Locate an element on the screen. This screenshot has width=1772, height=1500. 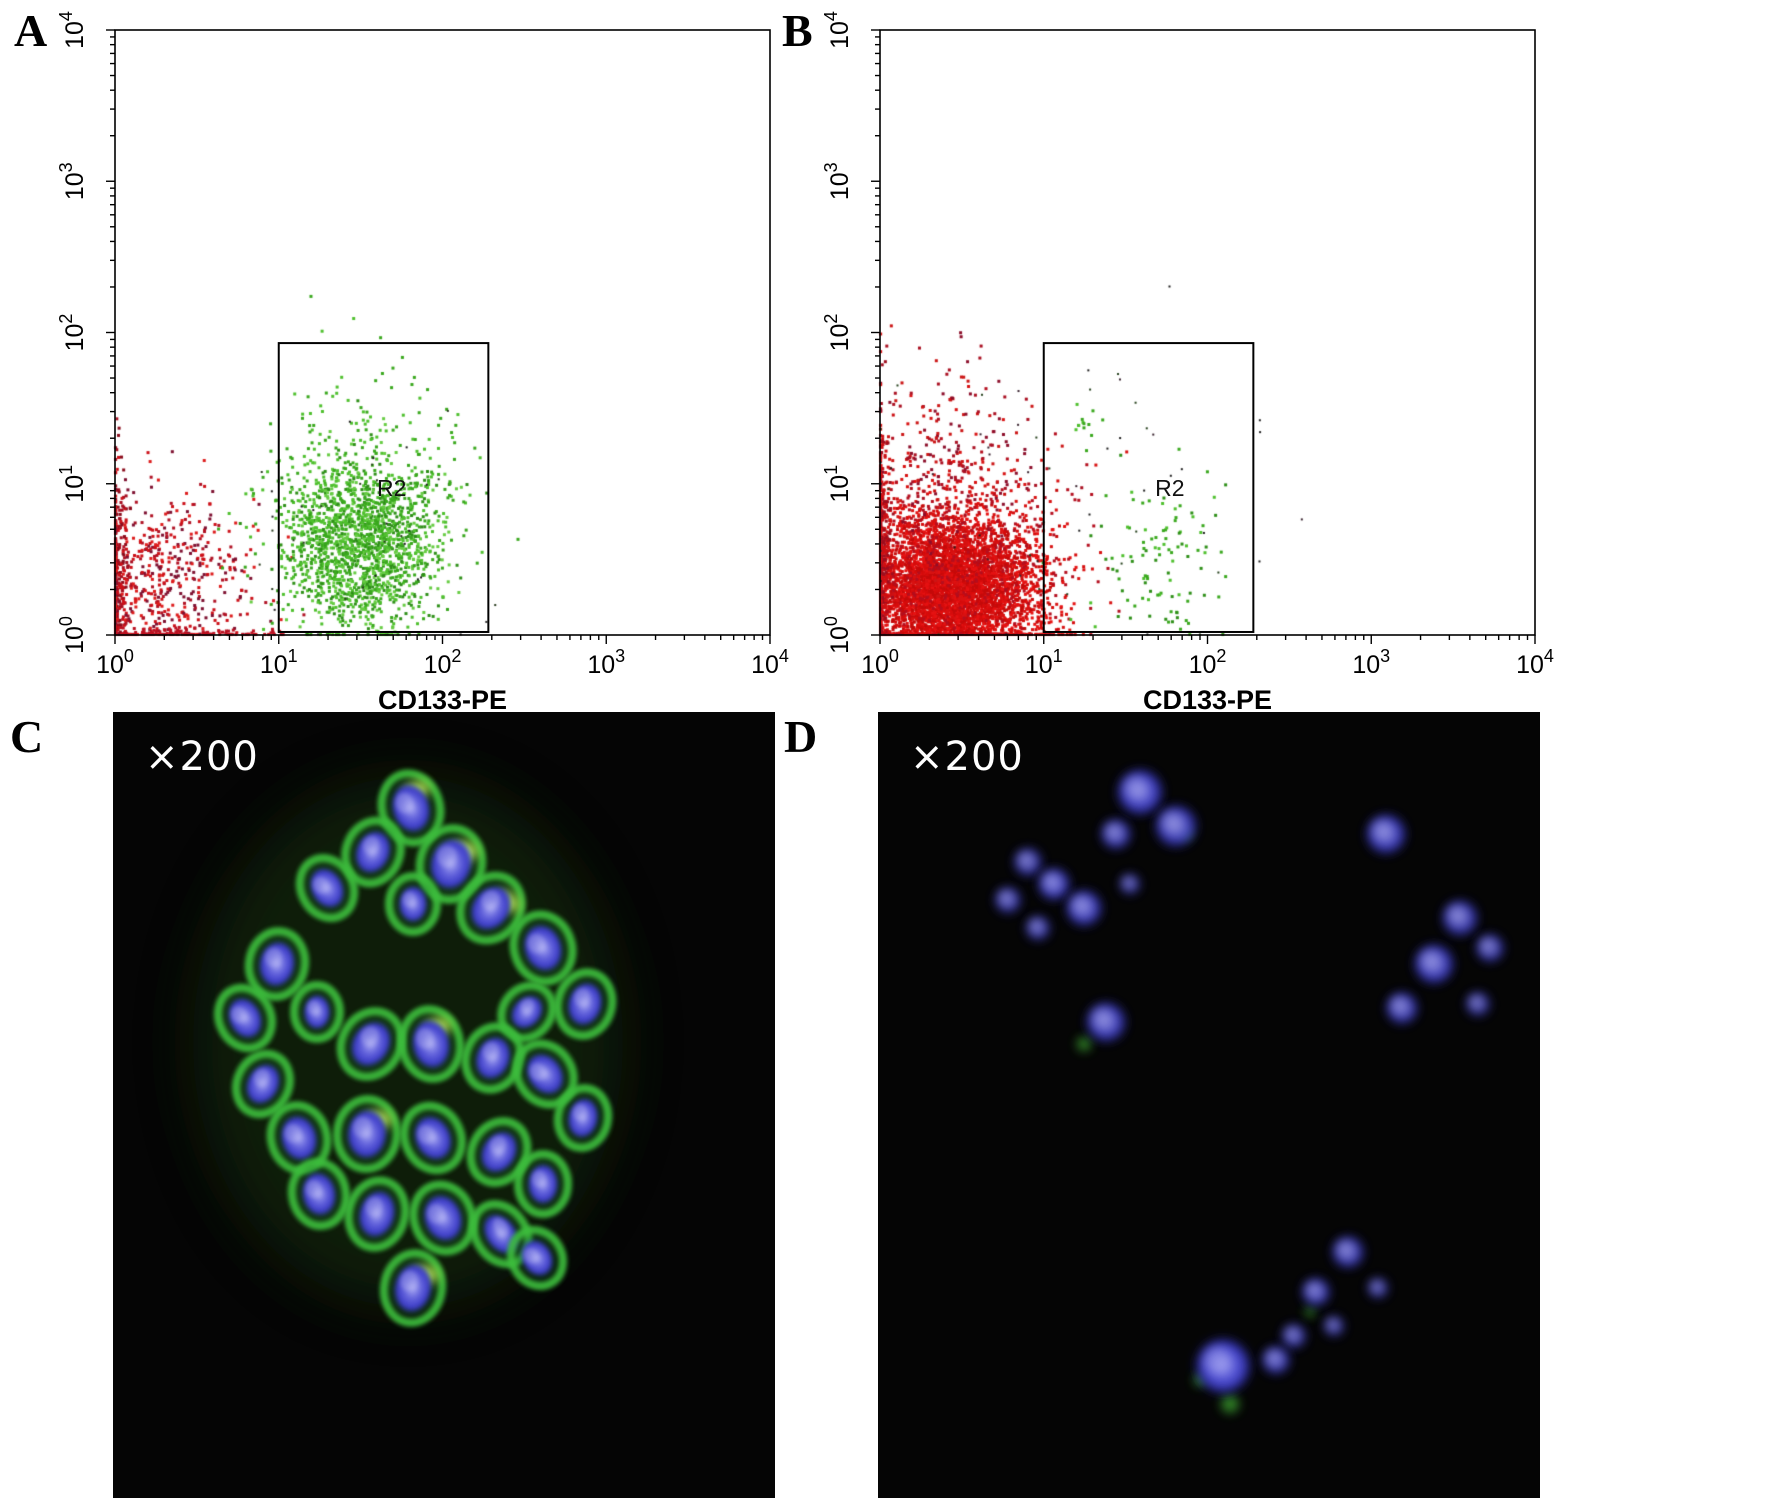
panel-label-c: C is located at coordinates (27, 736).